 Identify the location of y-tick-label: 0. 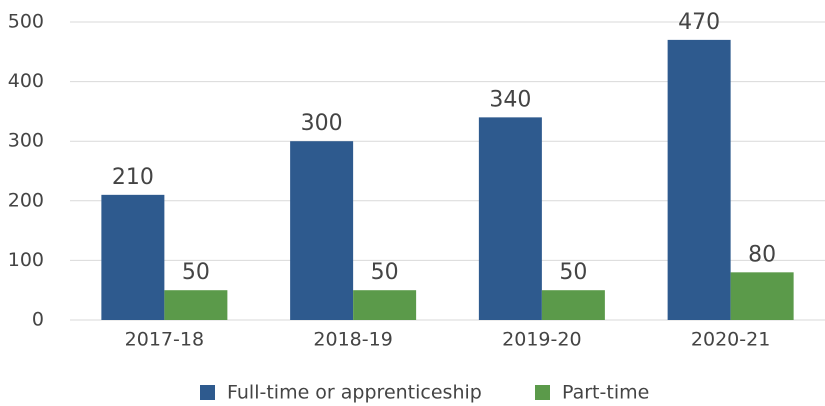
(38, 320).